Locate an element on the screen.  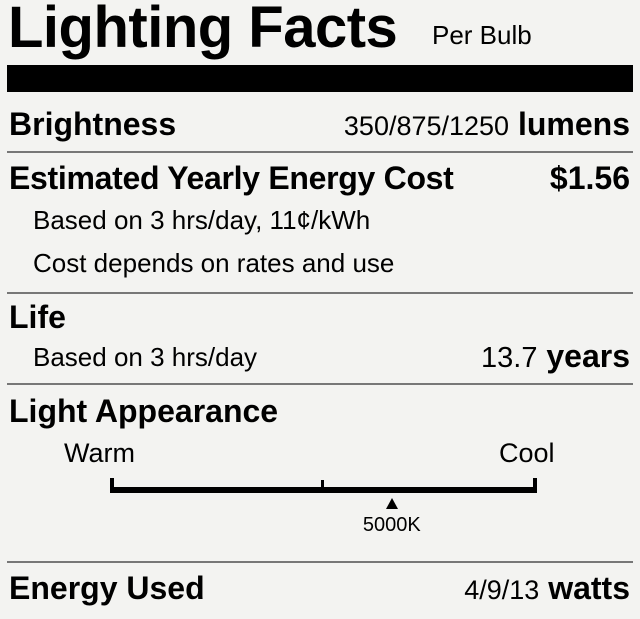
life-note: Based on 3 hrs/day is located at coordinates (145, 357).